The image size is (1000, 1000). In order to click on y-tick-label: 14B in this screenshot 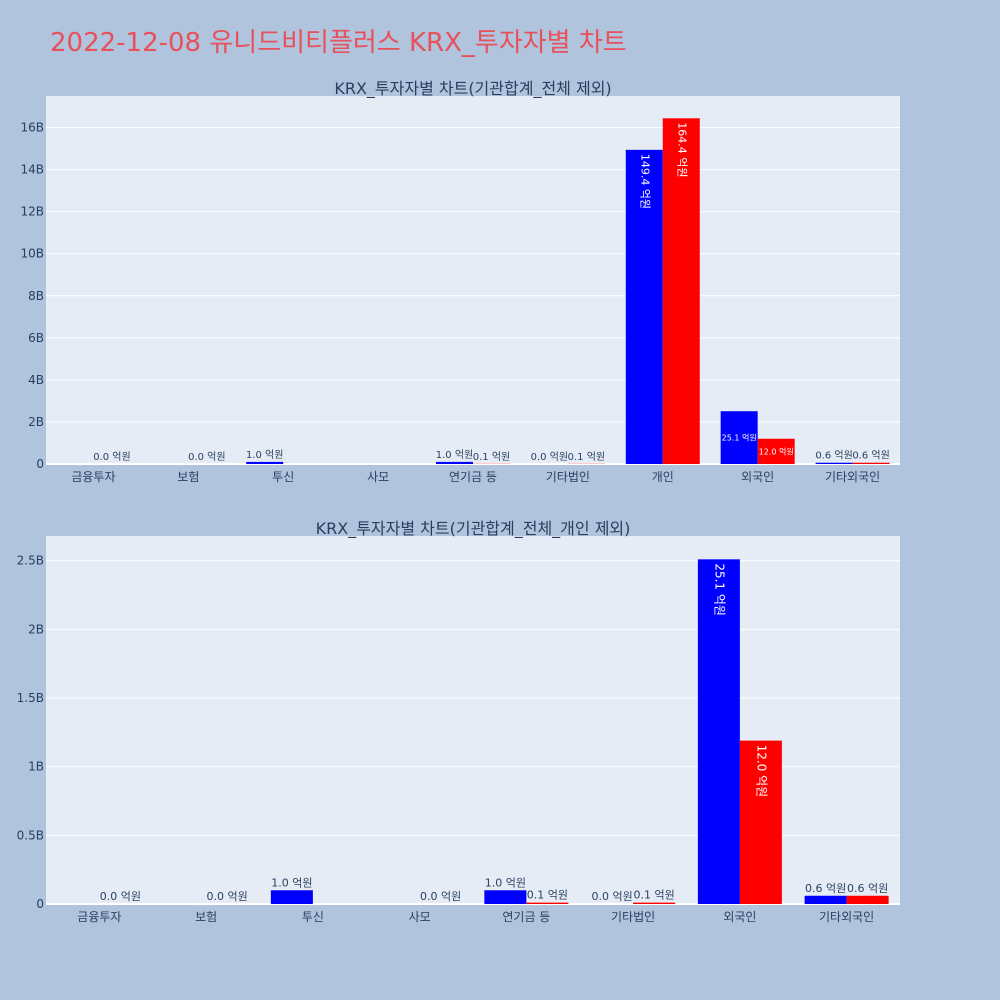, I will do `click(32, 170)`.